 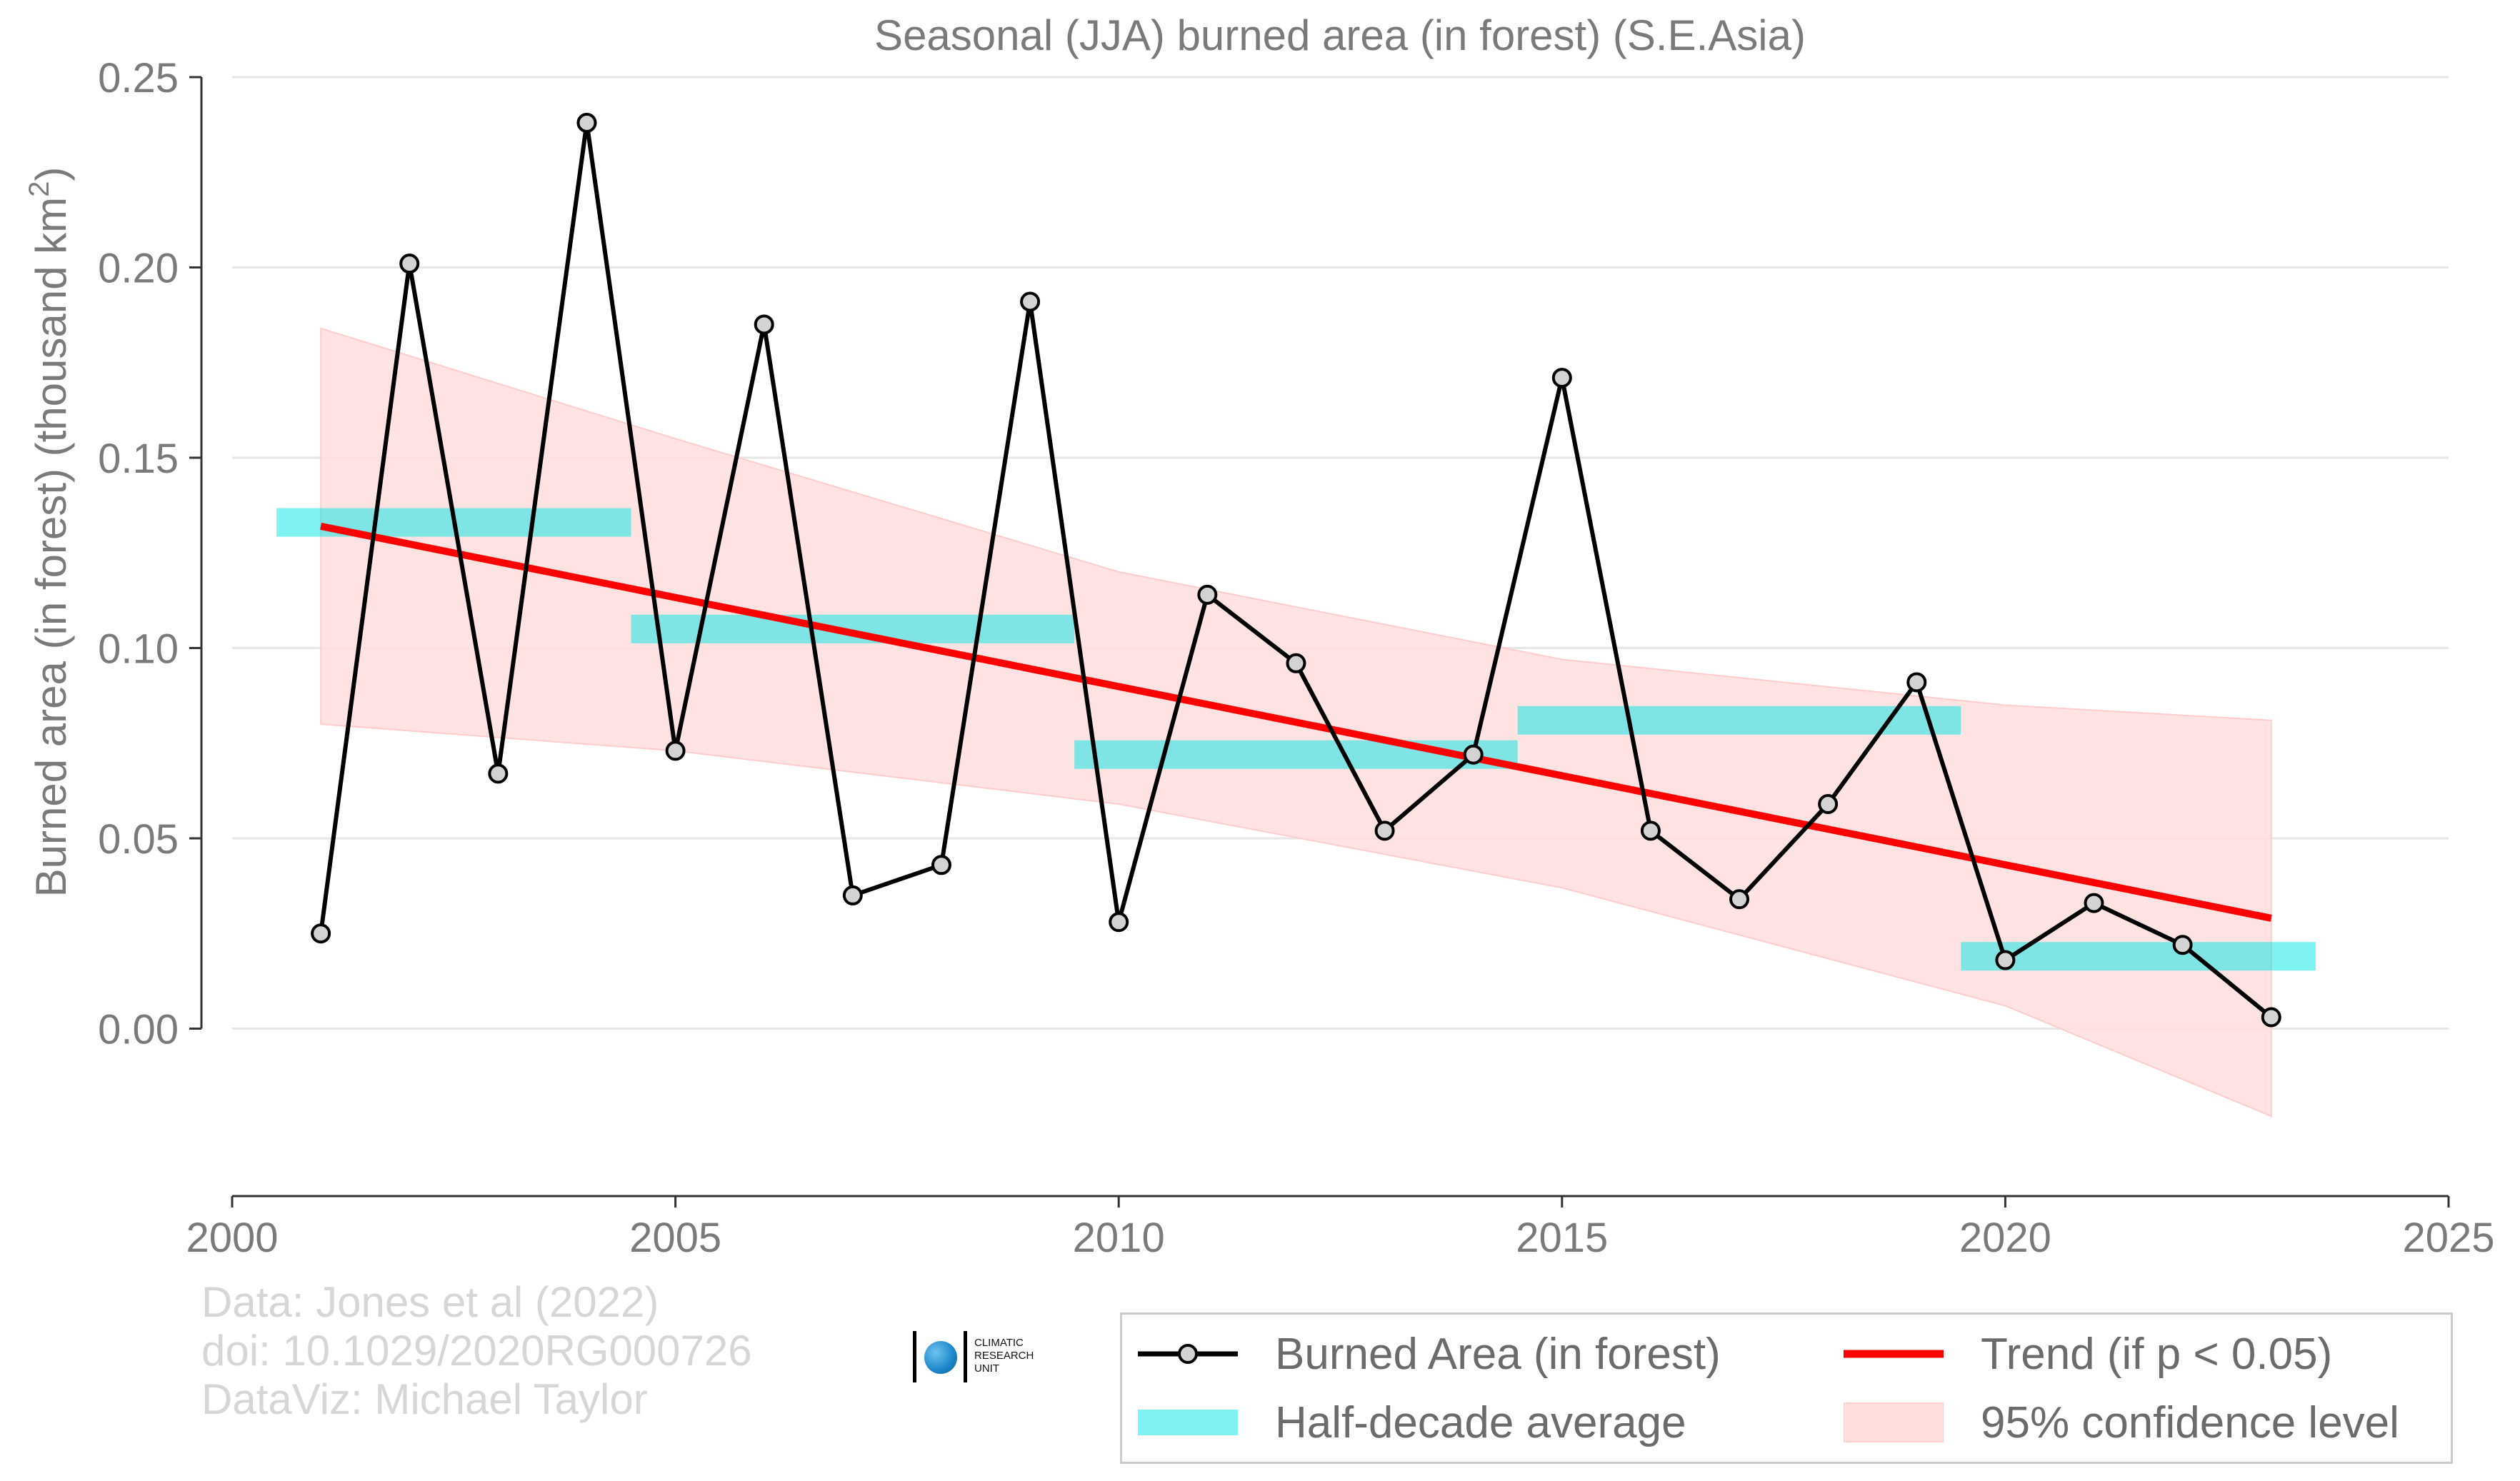 What do you see at coordinates (1480, 1422) in the screenshot?
I see `legend-label-half-decade: Half-decade average` at bounding box center [1480, 1422].